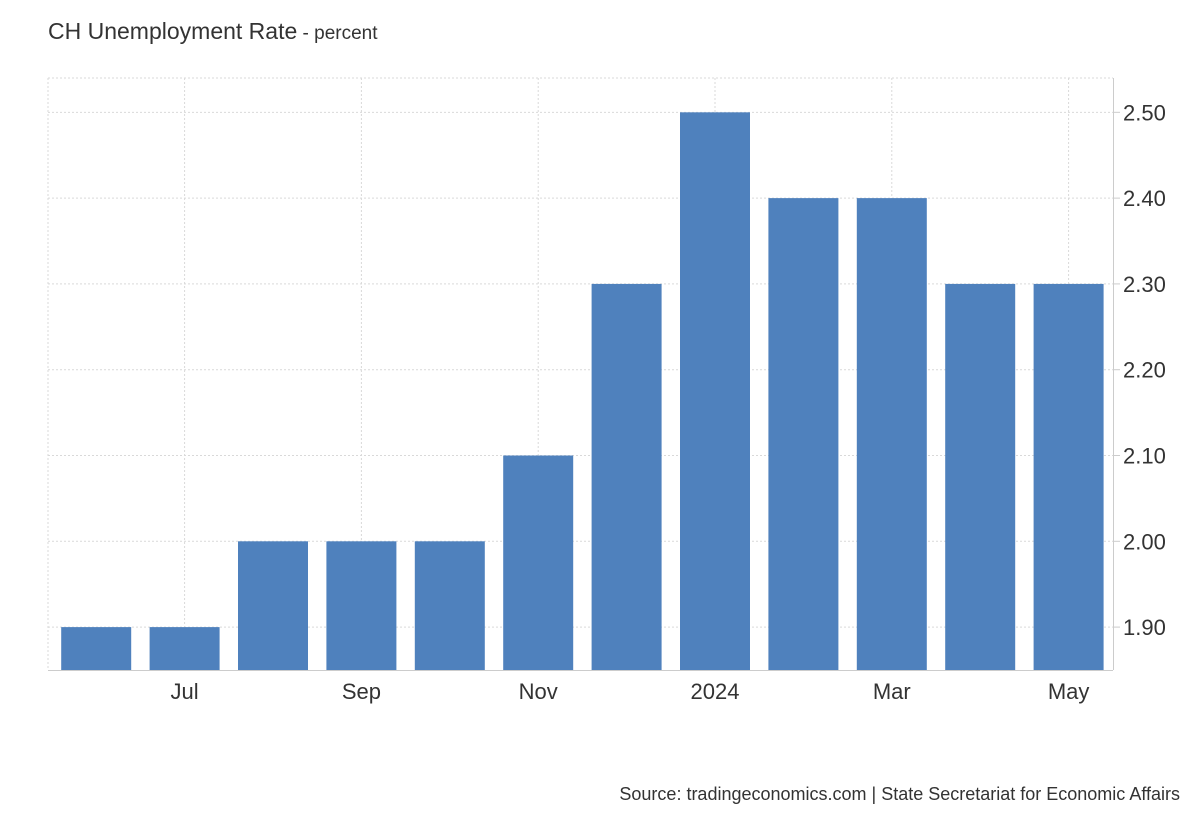 The image size is (1200, 820). Describe the element at coordinates (96, 648) in the screenshot. I see `bar-jun` at that location.